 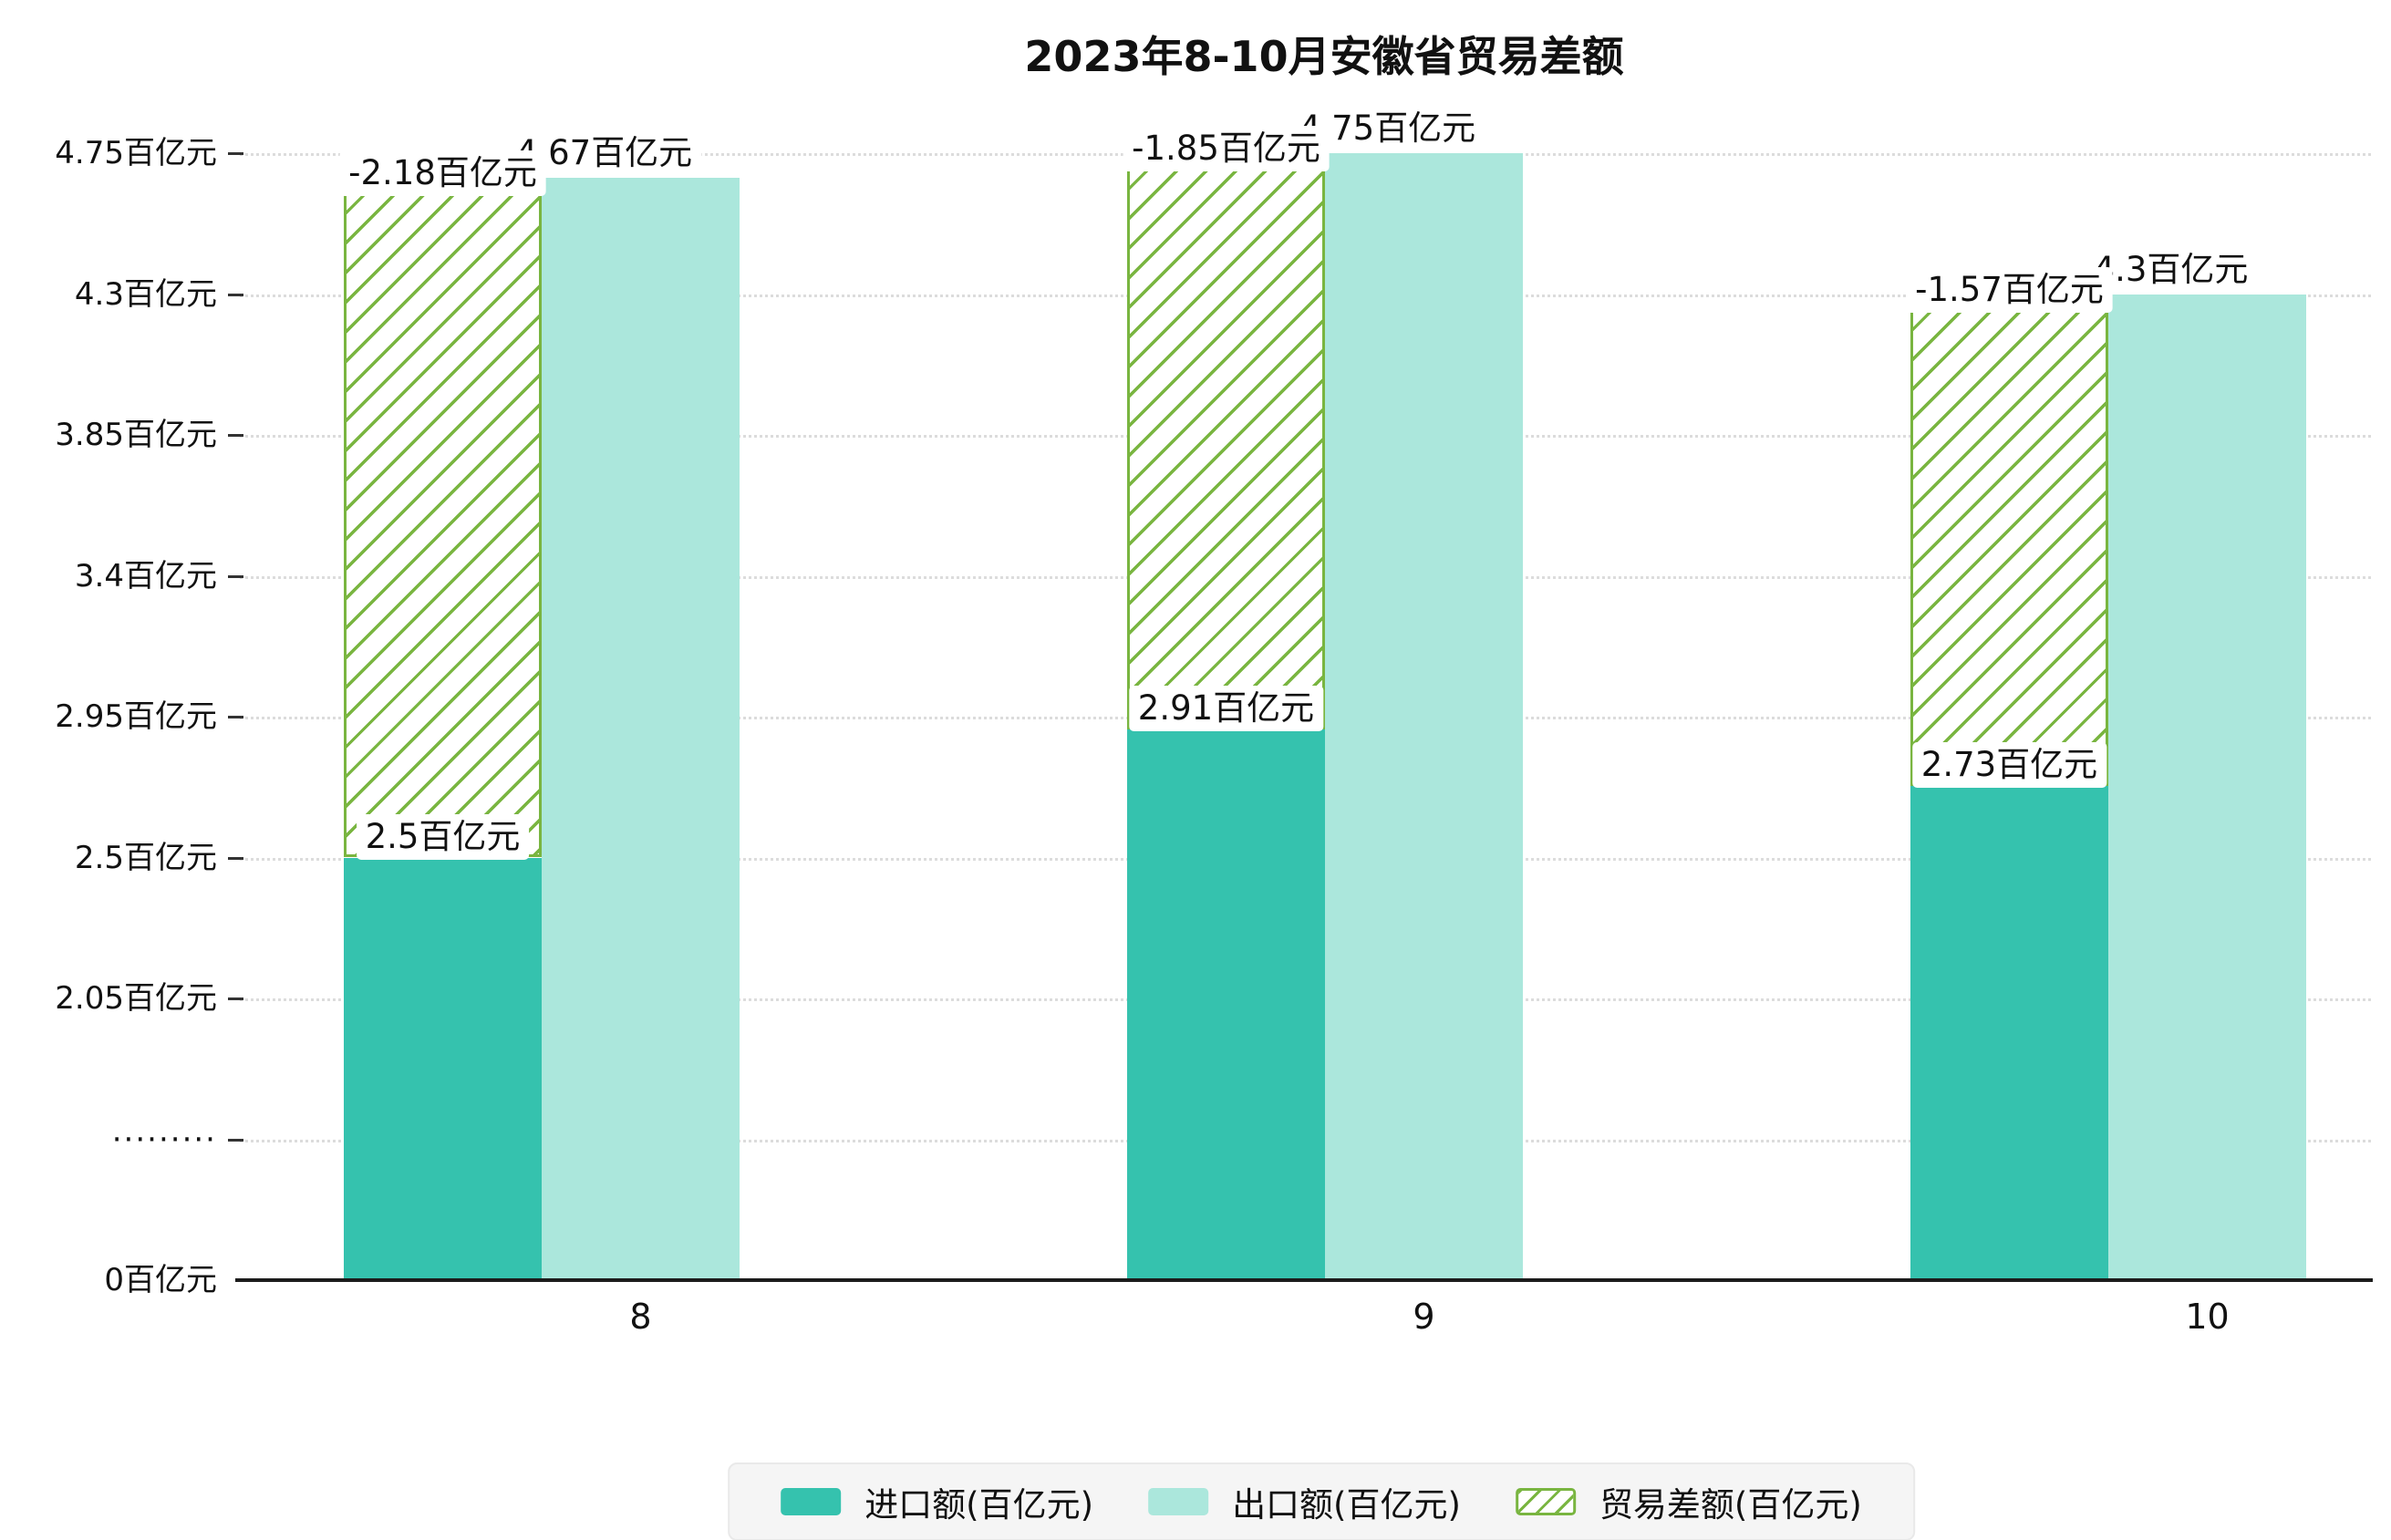 What do you see at coordinates (1730, 1504) in the screenshot?
I see `legend-label-balance: 贸易差额(百亿元)` at bounding box center [1730, 1504].